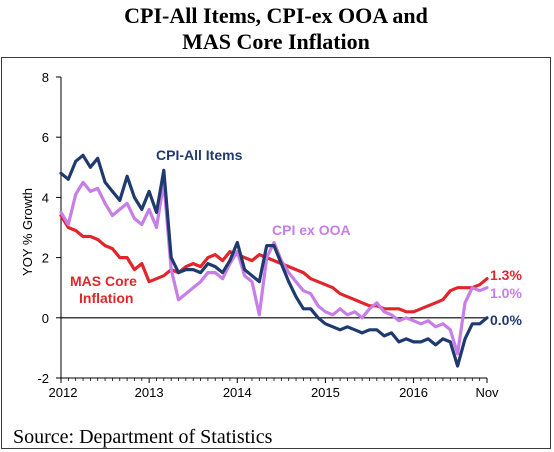  What do you see at coordinates (506, 293) in the screenshot?
I see `end-label-cpi-ex-ooa: 1.0%` at bounding box center [506, 293].